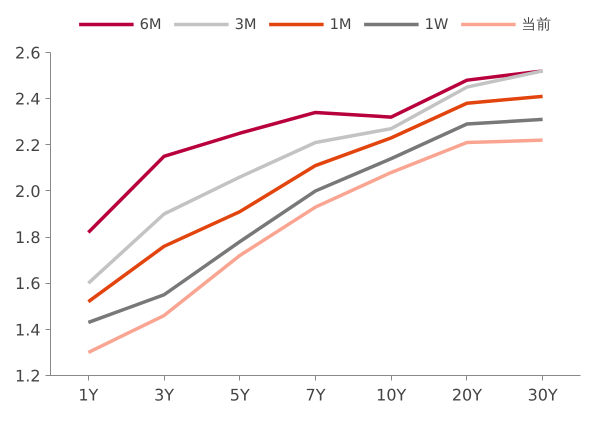 The image size is (610, 421). What do you see at coordinates (164, 395) in the screenshot?
I see `x-tick-label: 3Y` at bounding box center [164, 395].